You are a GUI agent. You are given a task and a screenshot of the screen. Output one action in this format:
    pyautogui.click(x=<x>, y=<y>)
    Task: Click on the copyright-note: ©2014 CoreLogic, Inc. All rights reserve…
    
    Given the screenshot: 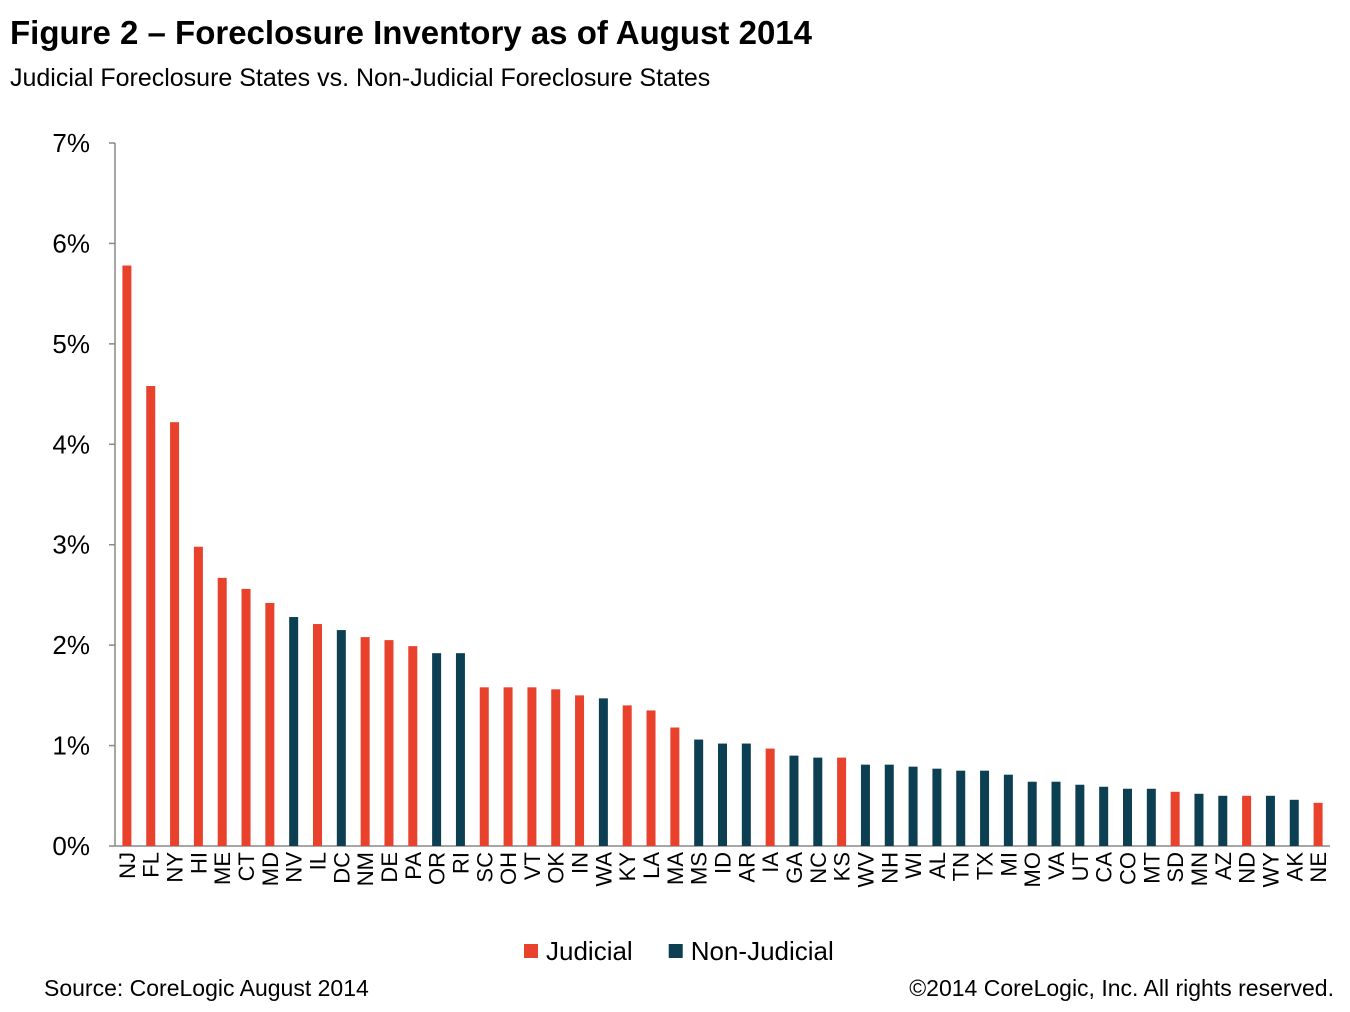 What is the action you would take?
    pyautogui.click(x=1121, y=988)
    